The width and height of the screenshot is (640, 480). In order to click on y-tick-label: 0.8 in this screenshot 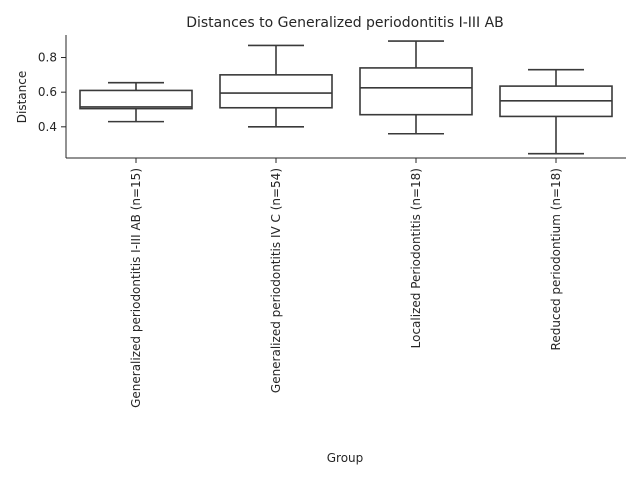, I will do `click(47, 58)`.